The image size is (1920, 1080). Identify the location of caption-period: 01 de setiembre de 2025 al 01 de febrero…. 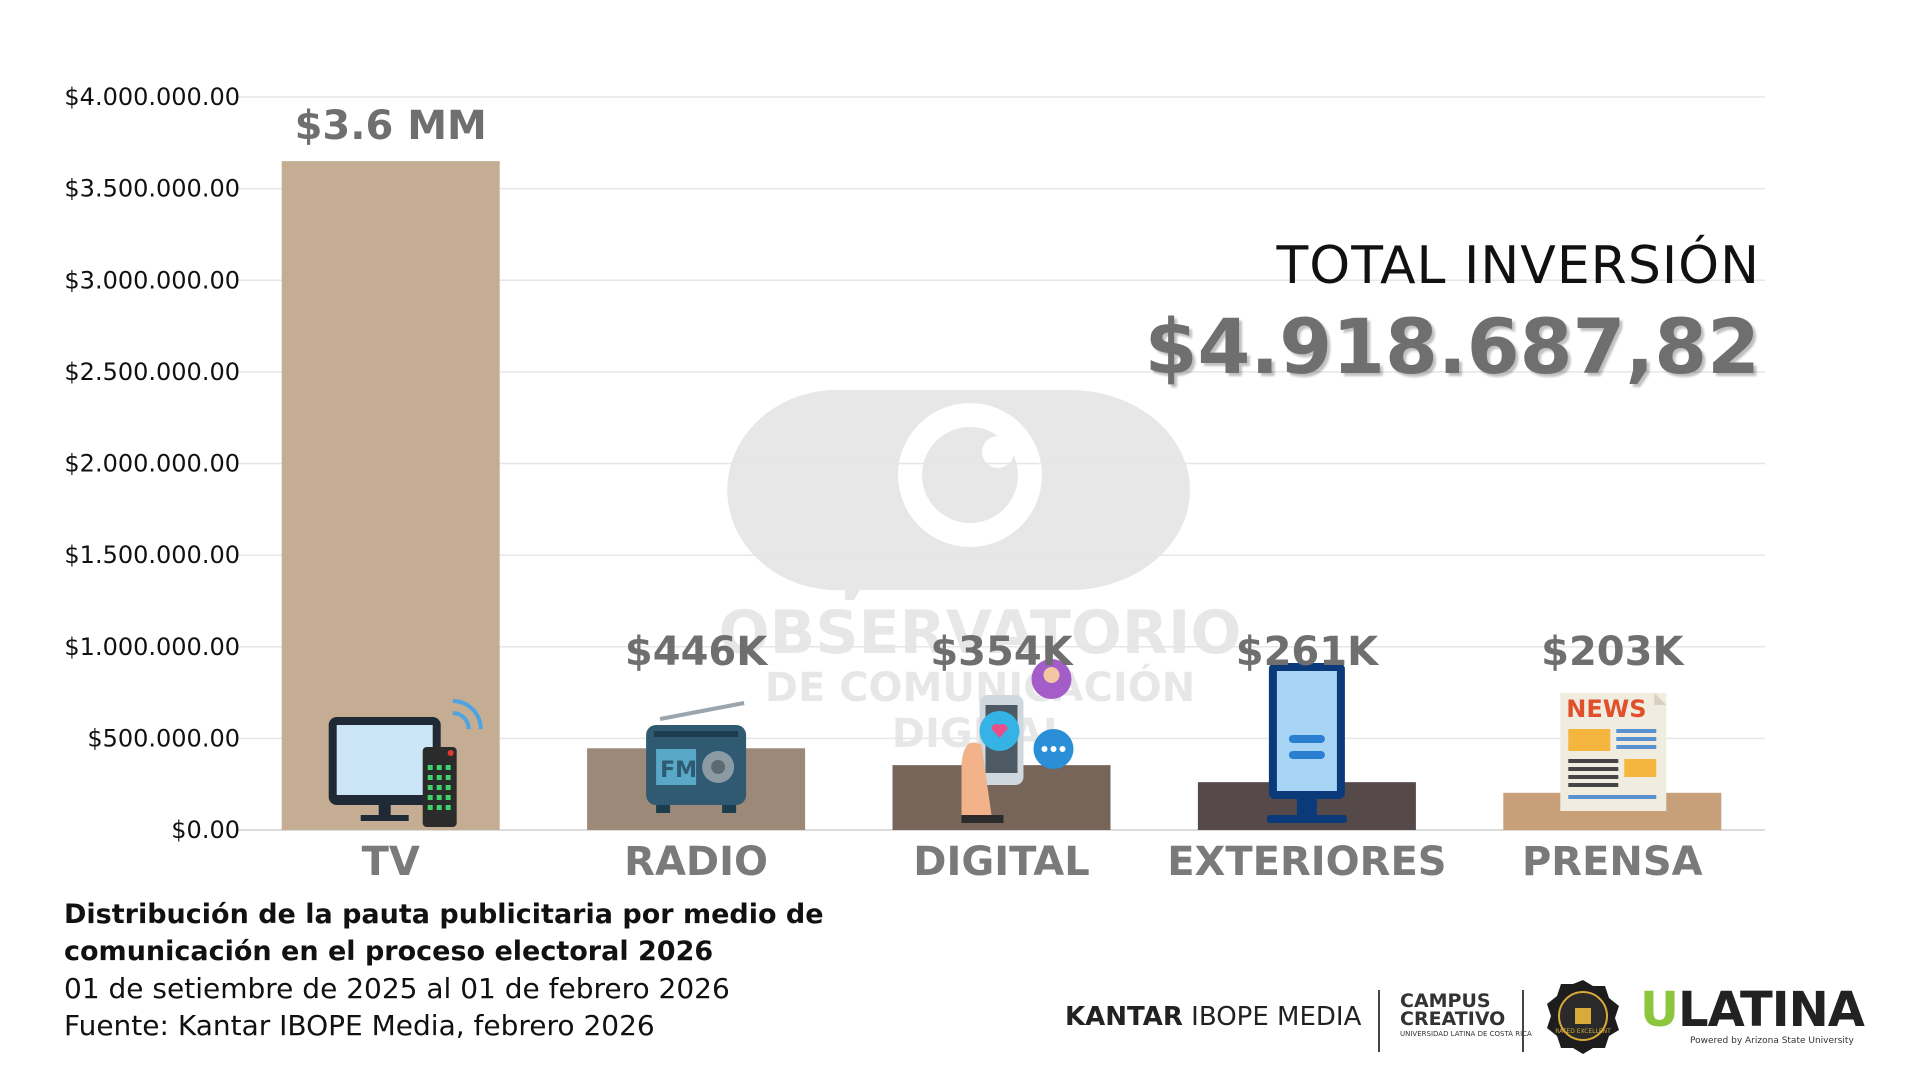
(397, 988).